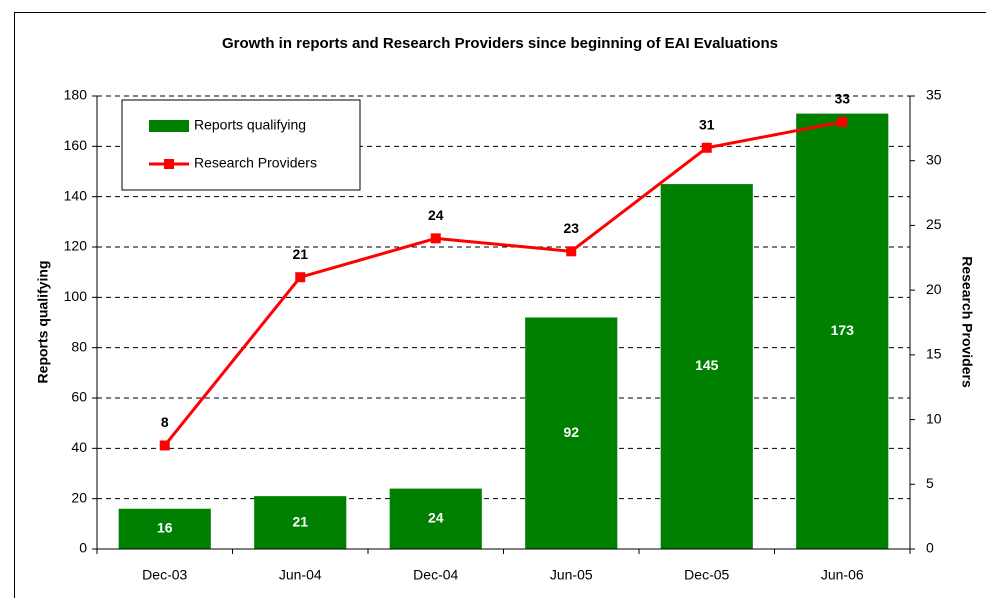 The width and height of the screenshot is (986, 598). Describe the element at coordinates (241, 145) in the screenshot. I see `legend-box` at that location.